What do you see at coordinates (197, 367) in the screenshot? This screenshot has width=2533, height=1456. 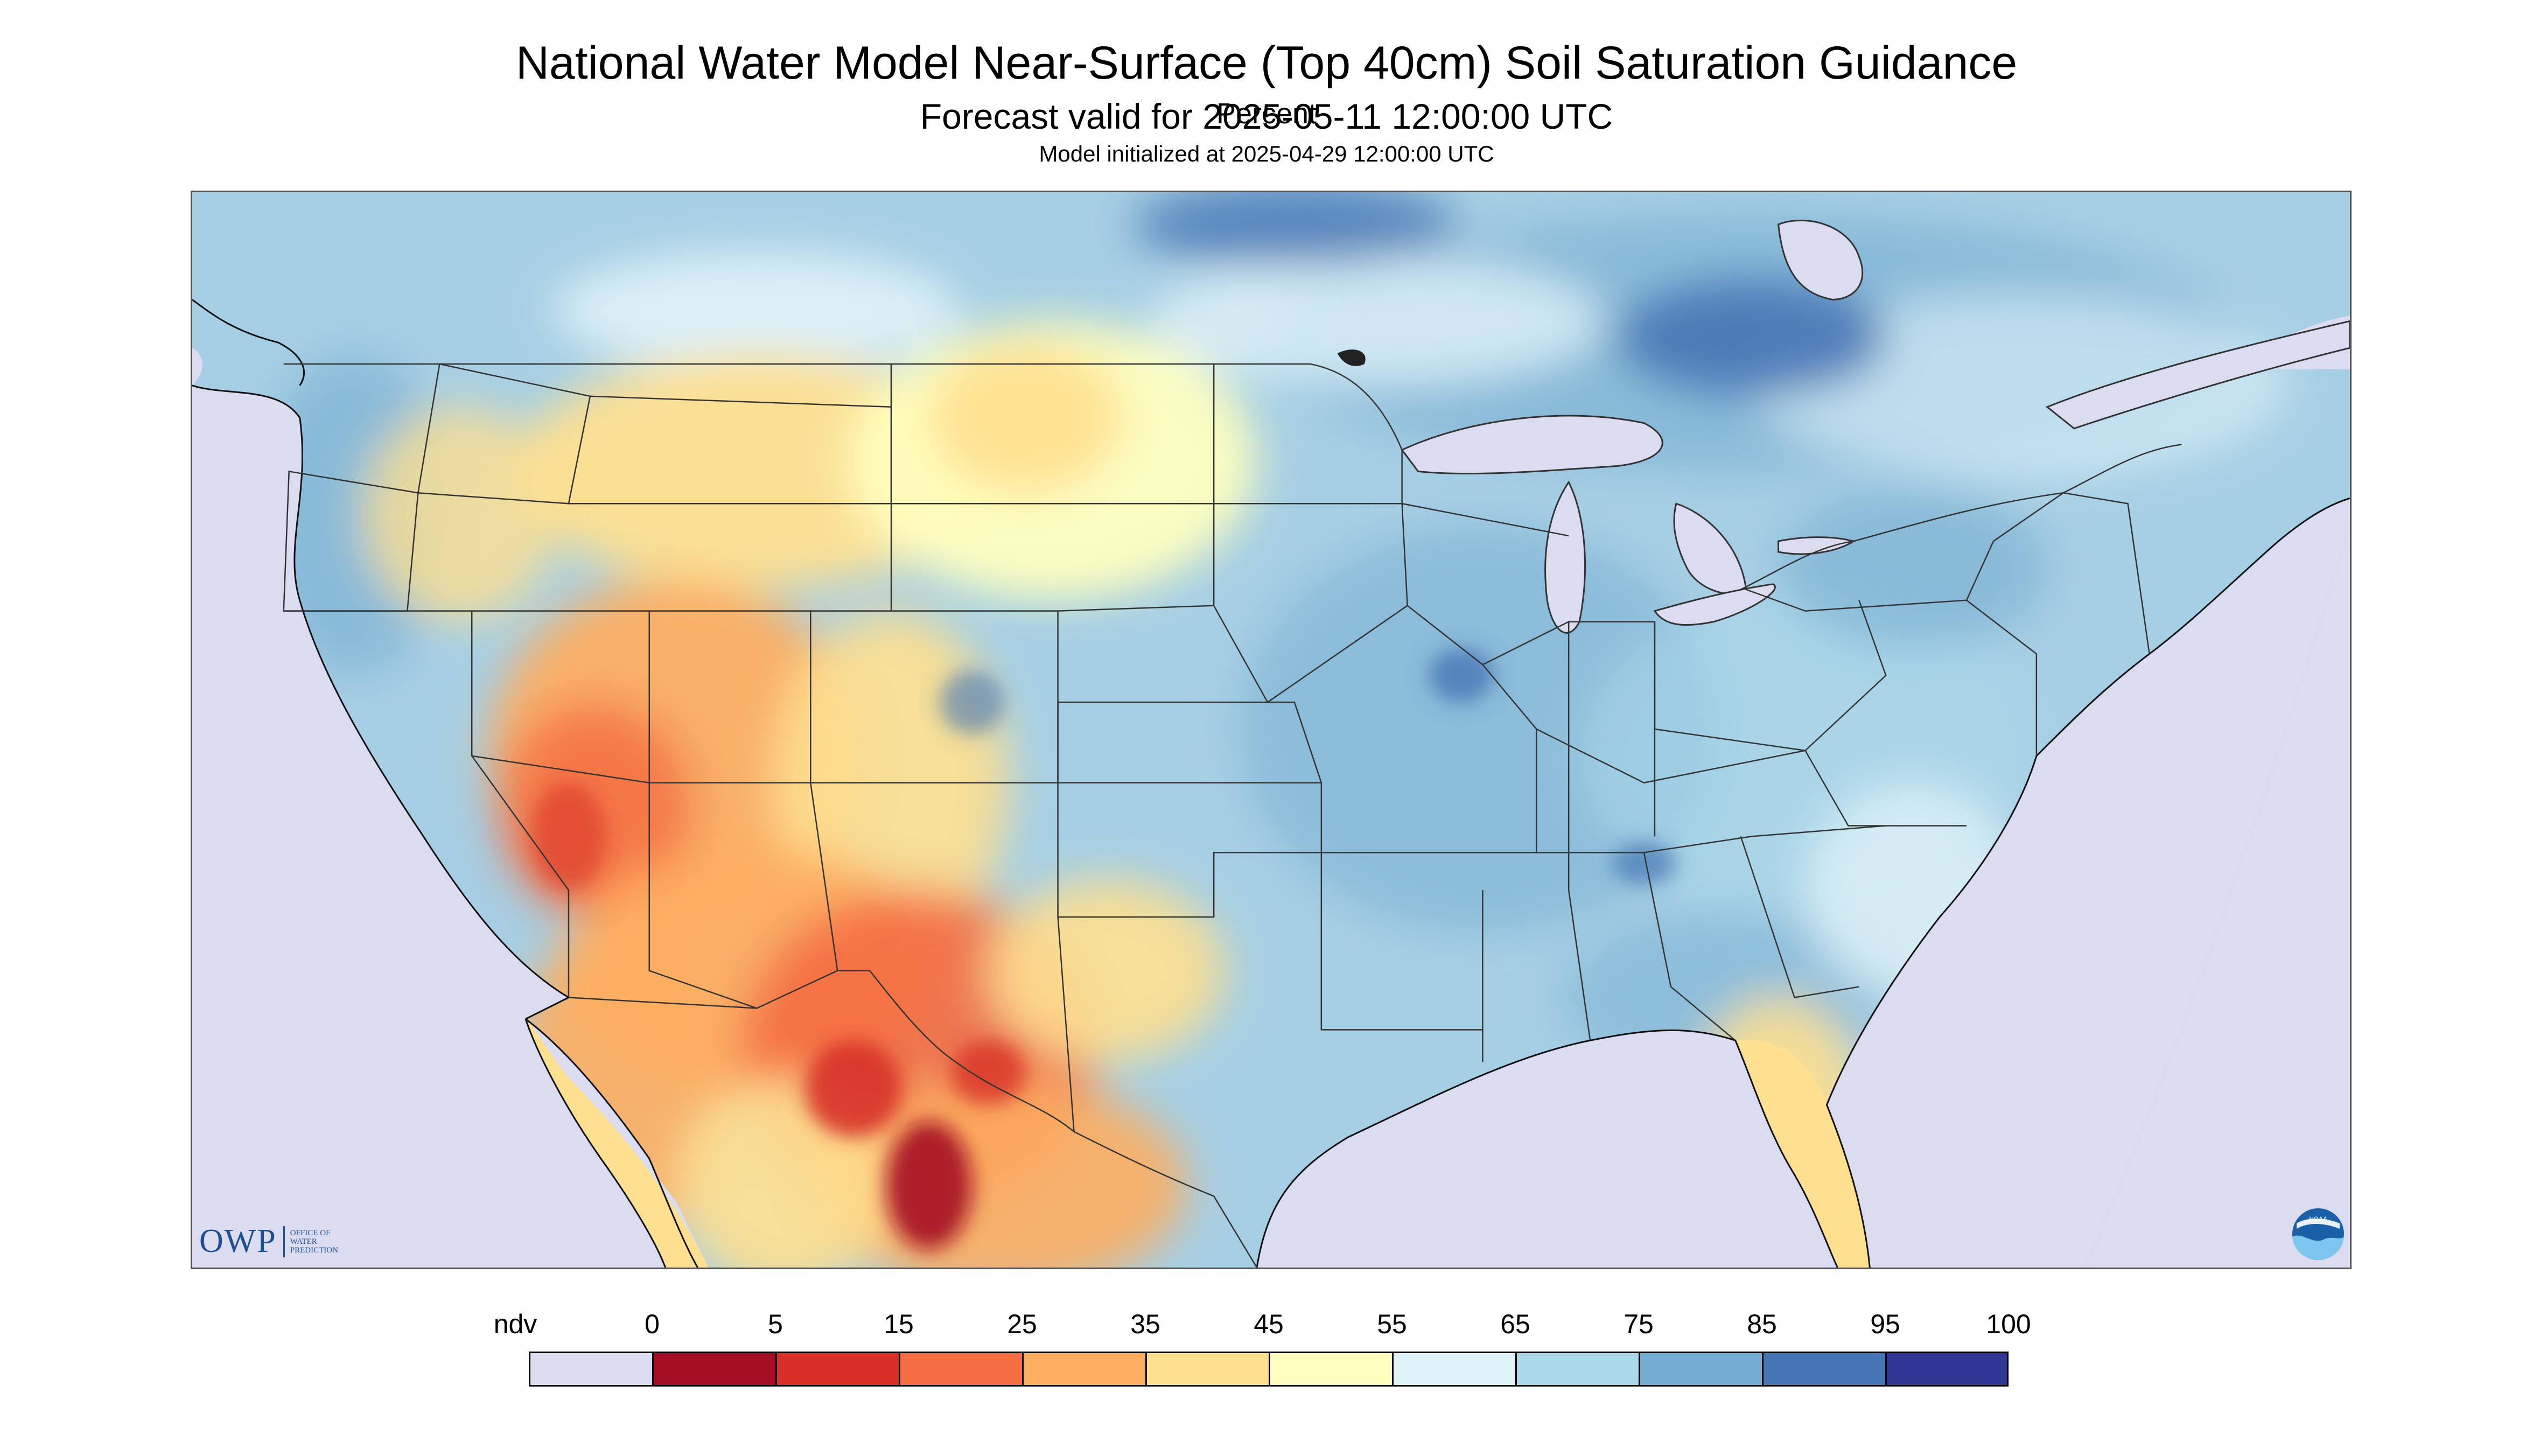 I see `nodata-west-upper` at bounding box center [197, 367].